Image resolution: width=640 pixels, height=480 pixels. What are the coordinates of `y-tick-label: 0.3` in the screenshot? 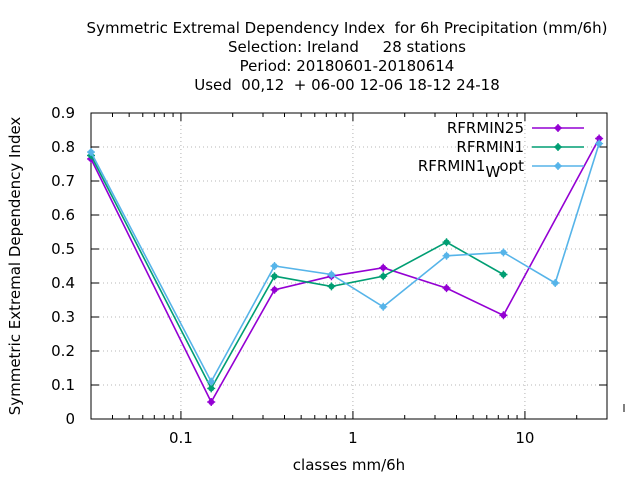 It's located at (63, 317).